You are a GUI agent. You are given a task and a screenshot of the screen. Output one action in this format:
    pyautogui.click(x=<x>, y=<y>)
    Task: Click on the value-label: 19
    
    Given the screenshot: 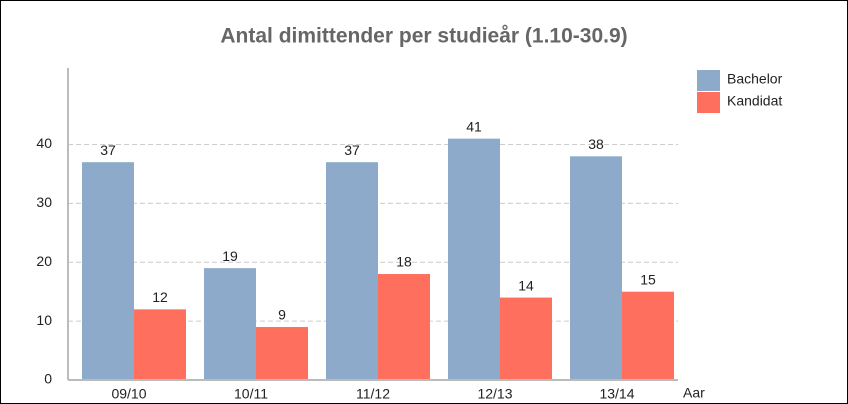 What is the action you would take?
    pyautogui.click(x=230, y=256)
    